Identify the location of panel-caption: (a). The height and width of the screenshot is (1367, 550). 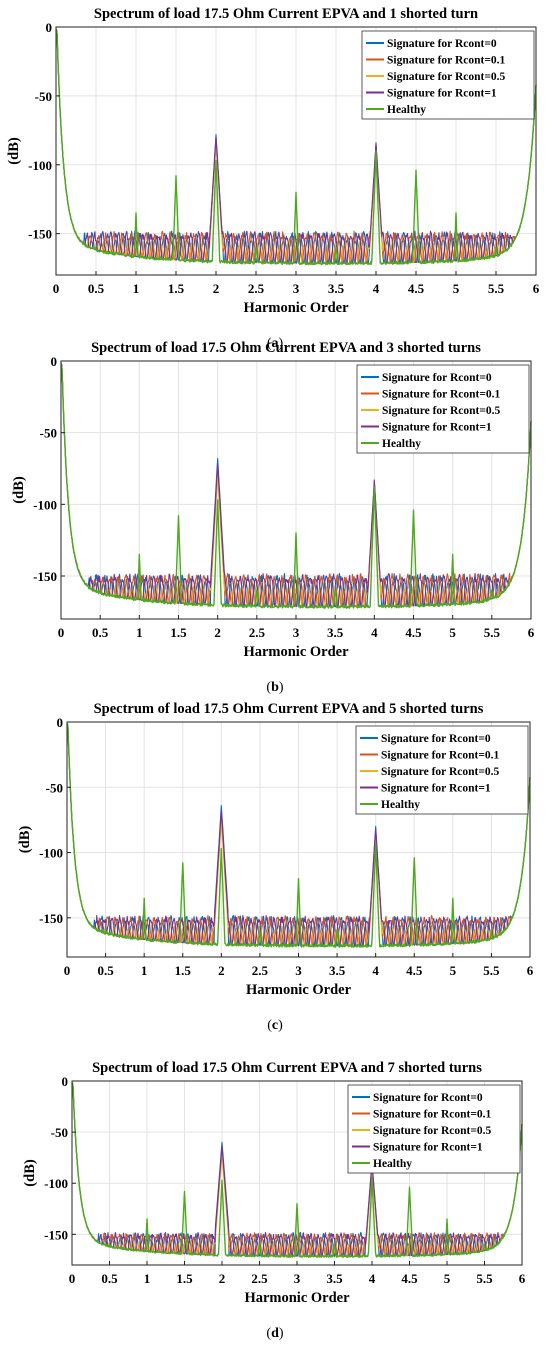
(275, 343).